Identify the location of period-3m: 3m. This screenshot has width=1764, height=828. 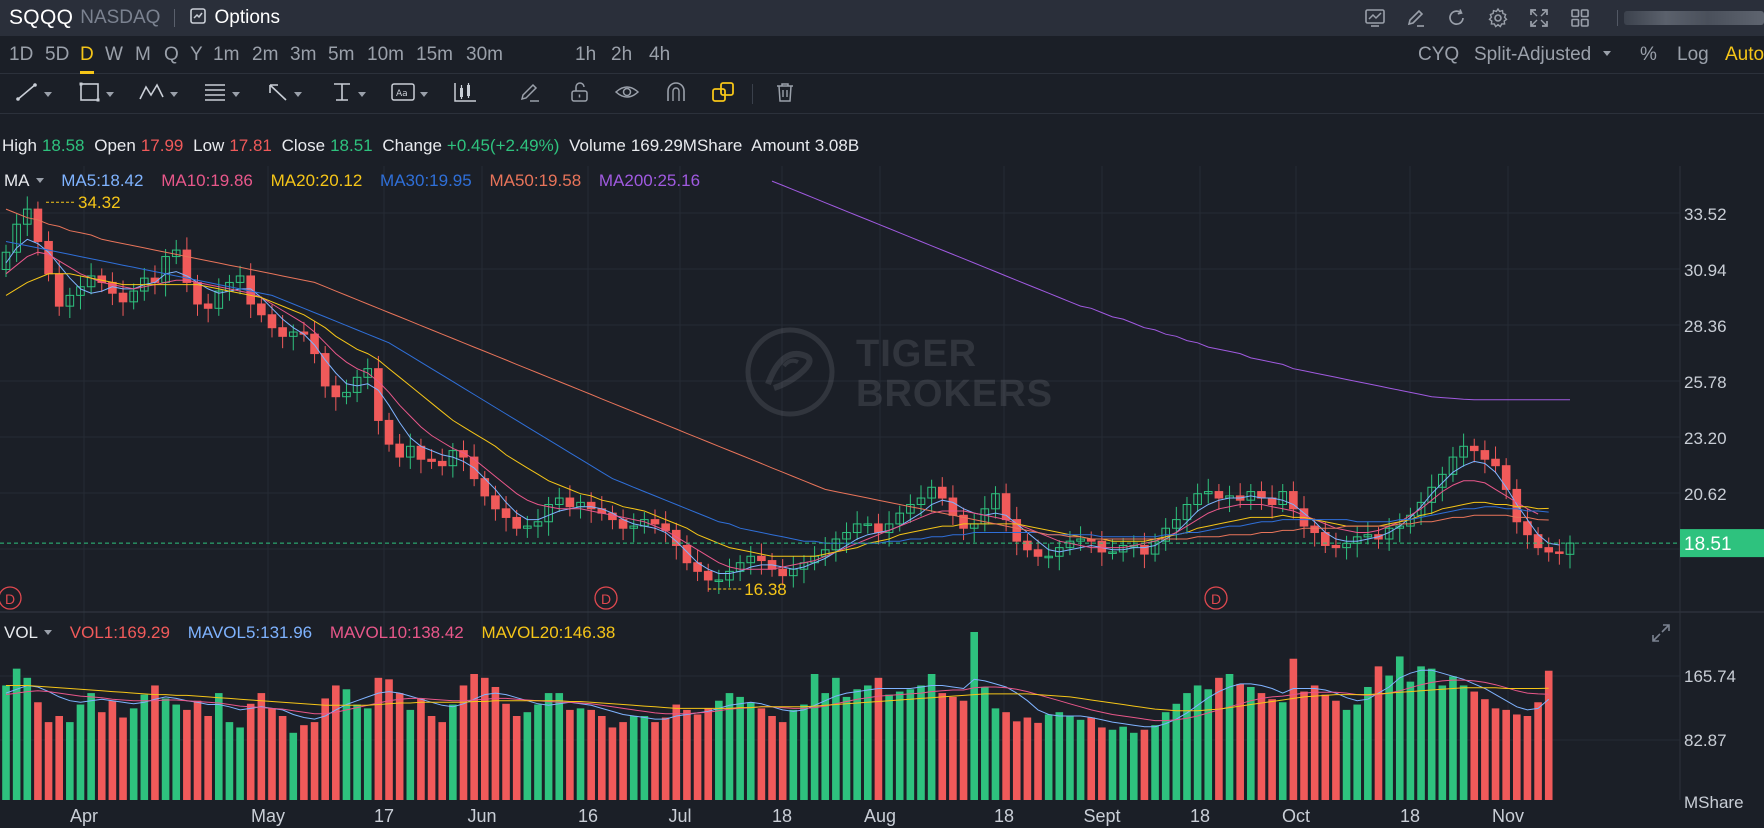
(303, 54).